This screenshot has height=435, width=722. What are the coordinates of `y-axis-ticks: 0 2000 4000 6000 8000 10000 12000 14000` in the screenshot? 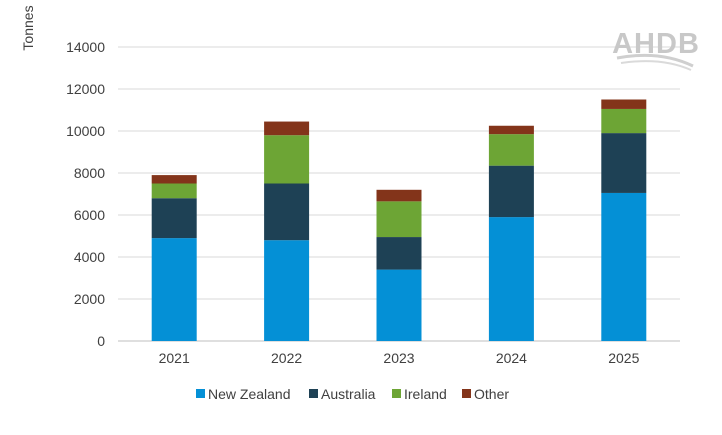 It's located at (85, 194).